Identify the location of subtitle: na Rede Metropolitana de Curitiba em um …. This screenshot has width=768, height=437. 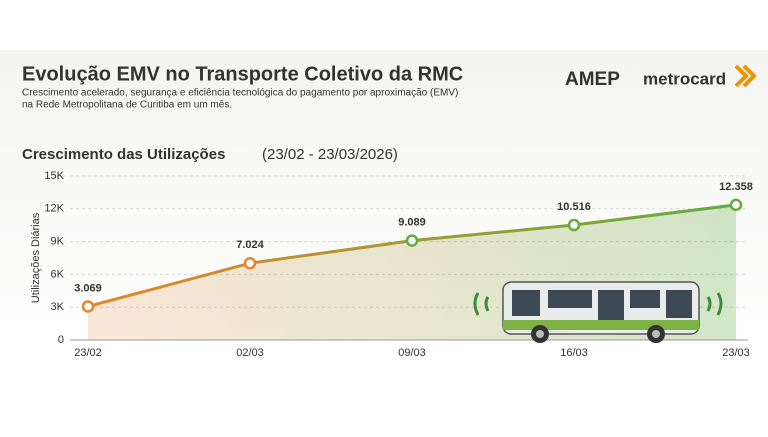
(127, 105).